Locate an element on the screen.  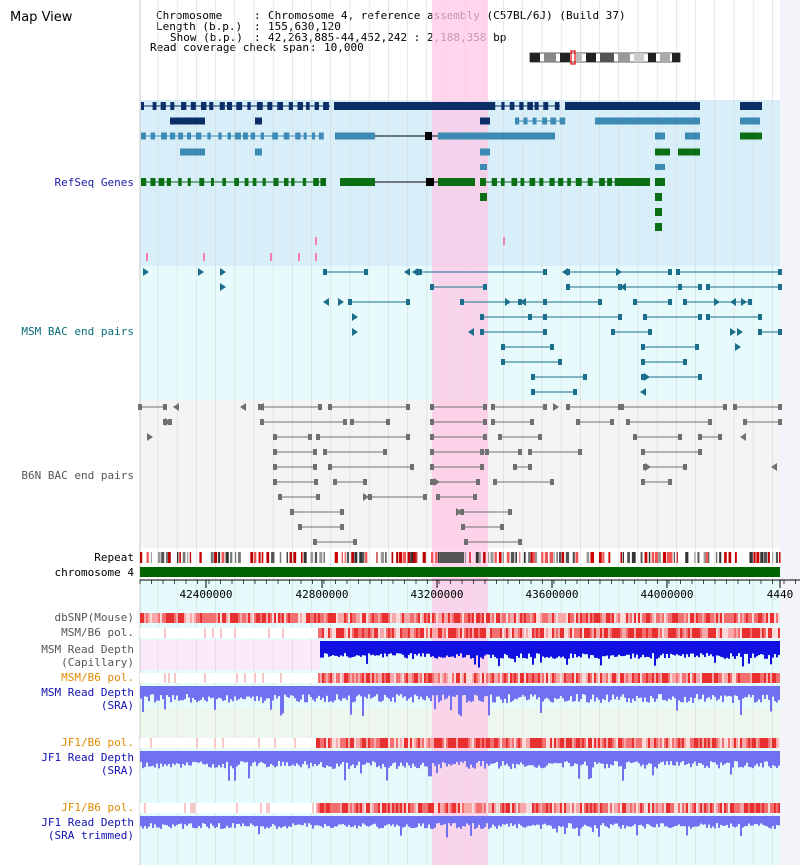
label-refseq-genes: RefSeq Genes is located at coordinates (94, 182).